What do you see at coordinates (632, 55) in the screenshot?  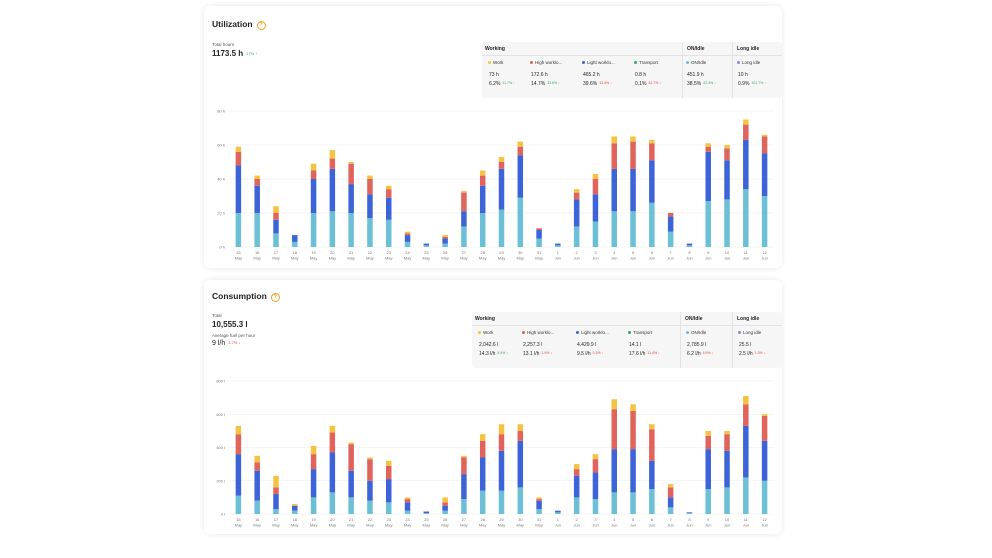 I see `legend-header-divider` at bounding box center [632, 55].